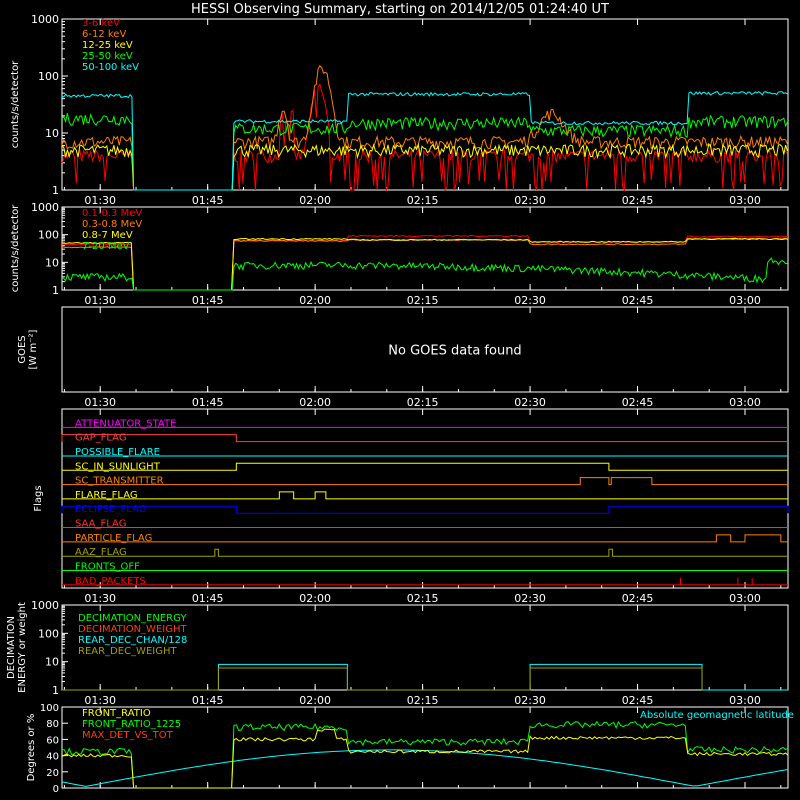  Describe the element at coordinates (125, 423) in the screenshot. I see `flag-label: ATTENUATOR_STATE` at that location.